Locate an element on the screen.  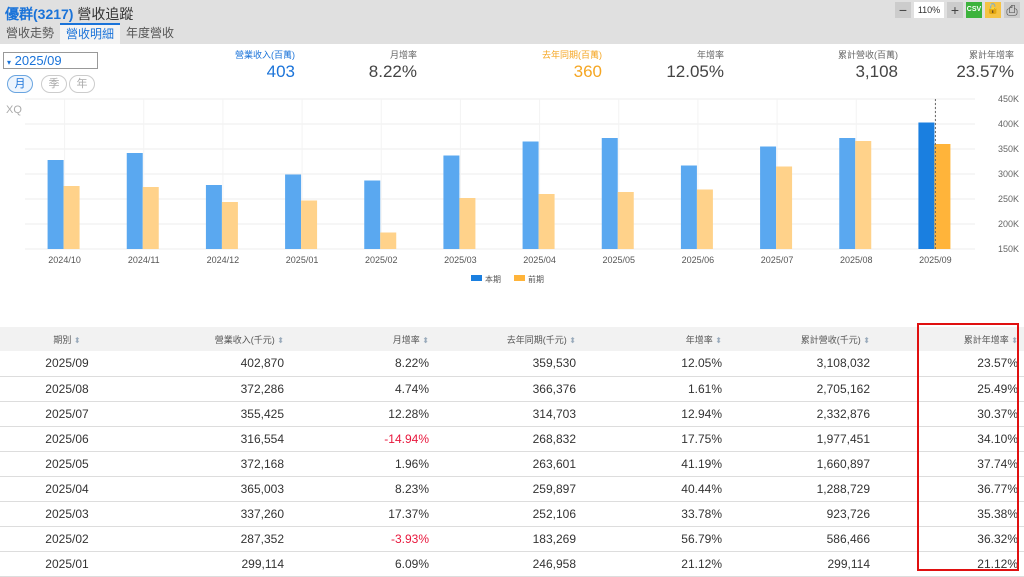
header-label: 年增率 is located at coordinates (699, 339).